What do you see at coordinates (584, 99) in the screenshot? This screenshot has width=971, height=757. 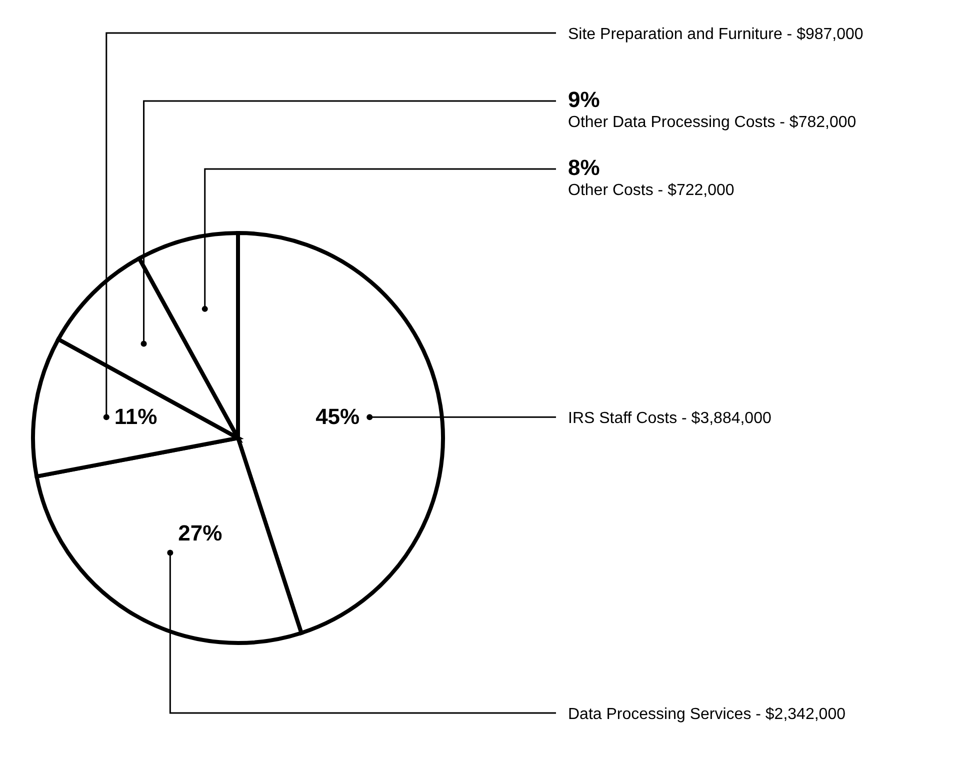 I see `data-label: 9%` at bounding box center [584, 99].